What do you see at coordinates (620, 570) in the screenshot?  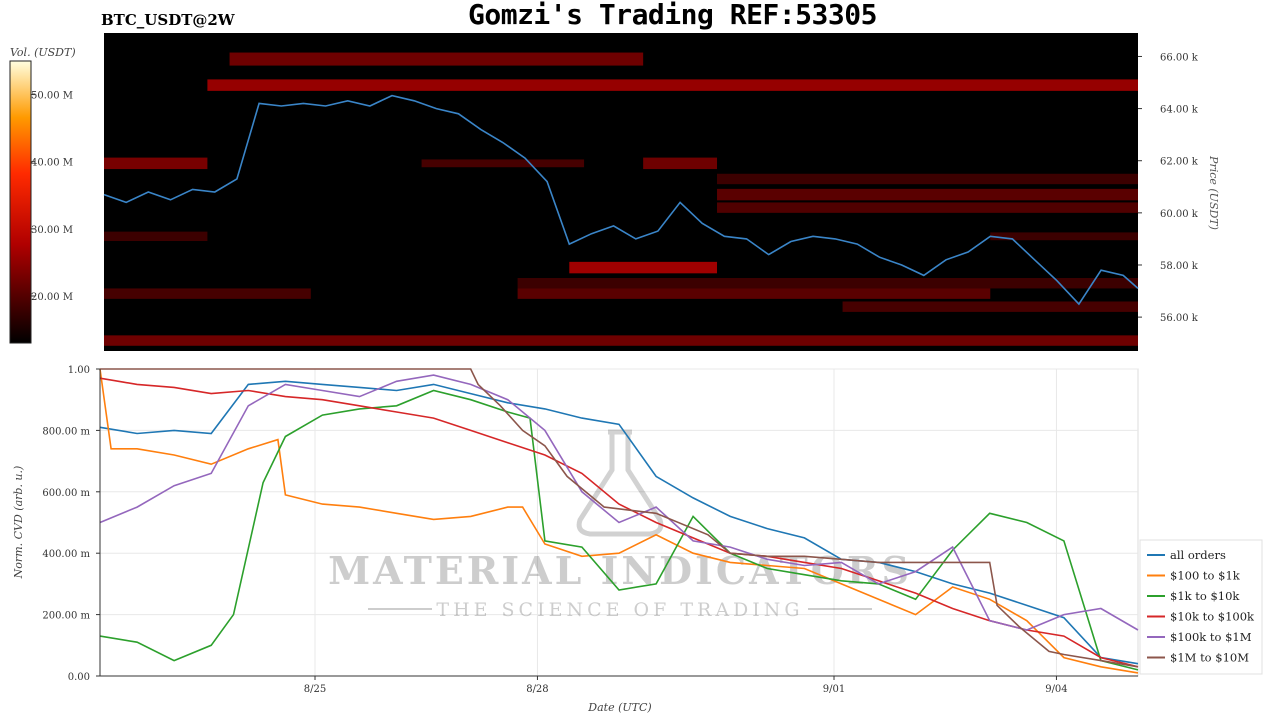 I see `watermark-brand: MATERIAL INDICATORS` at bounding box center [620, 570].